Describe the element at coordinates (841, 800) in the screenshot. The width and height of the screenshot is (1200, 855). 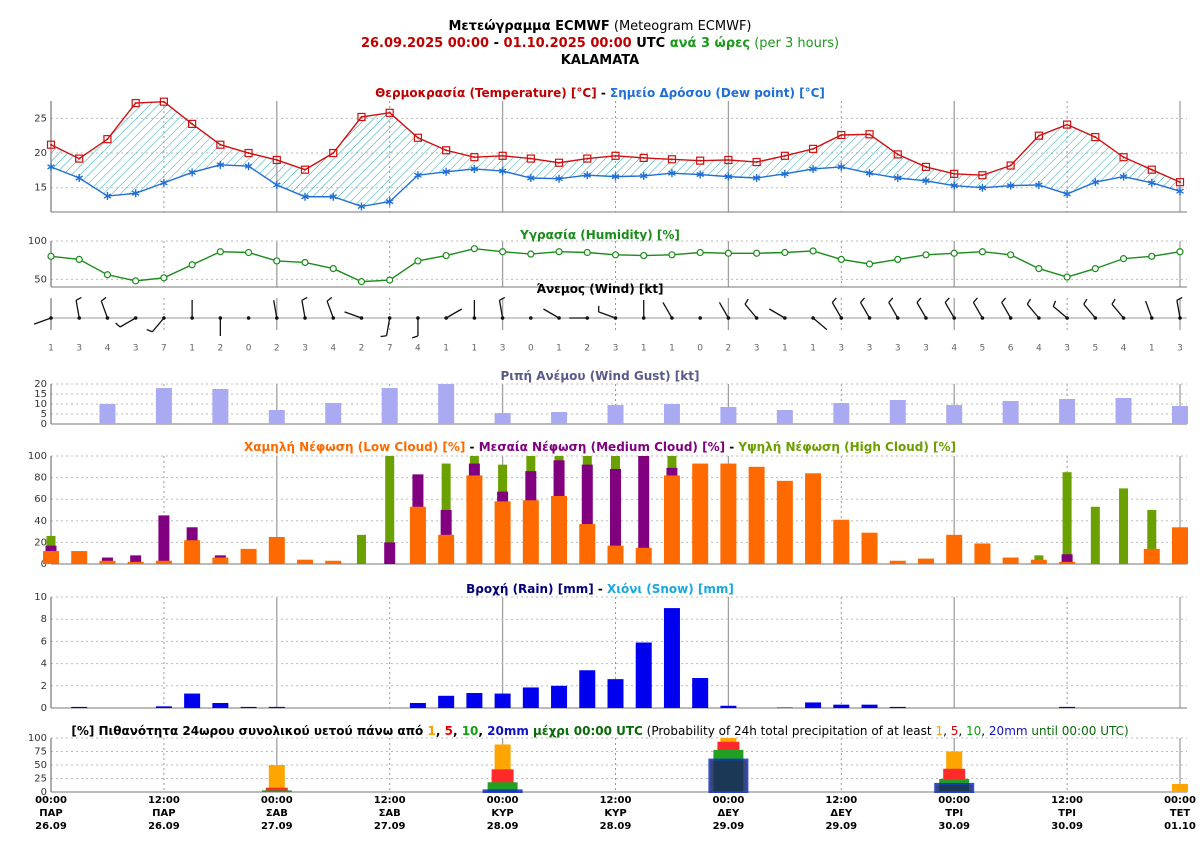
I see `x-time-label: 12:00` at that location.